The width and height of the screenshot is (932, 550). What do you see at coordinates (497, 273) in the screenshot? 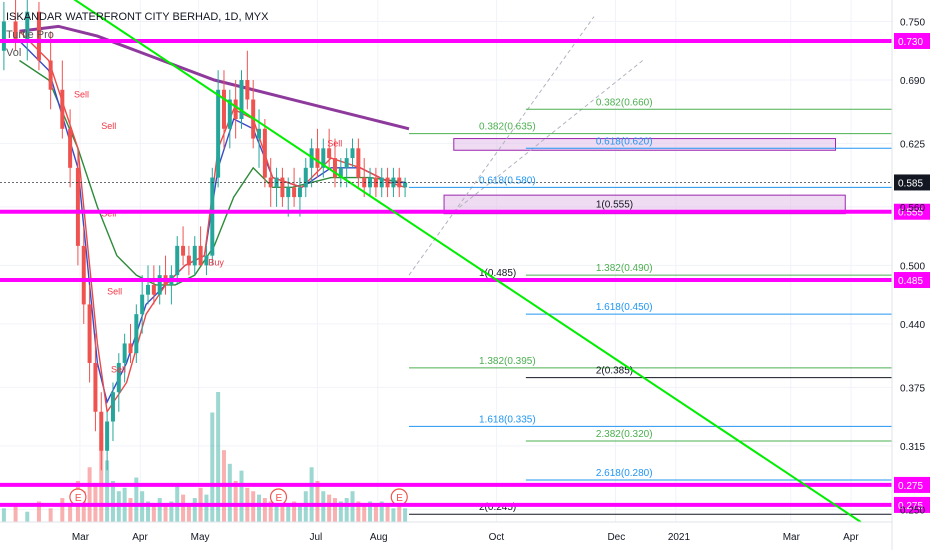
I see `fib-level-label: 1(0.485)` at bounding box center [497, 273].